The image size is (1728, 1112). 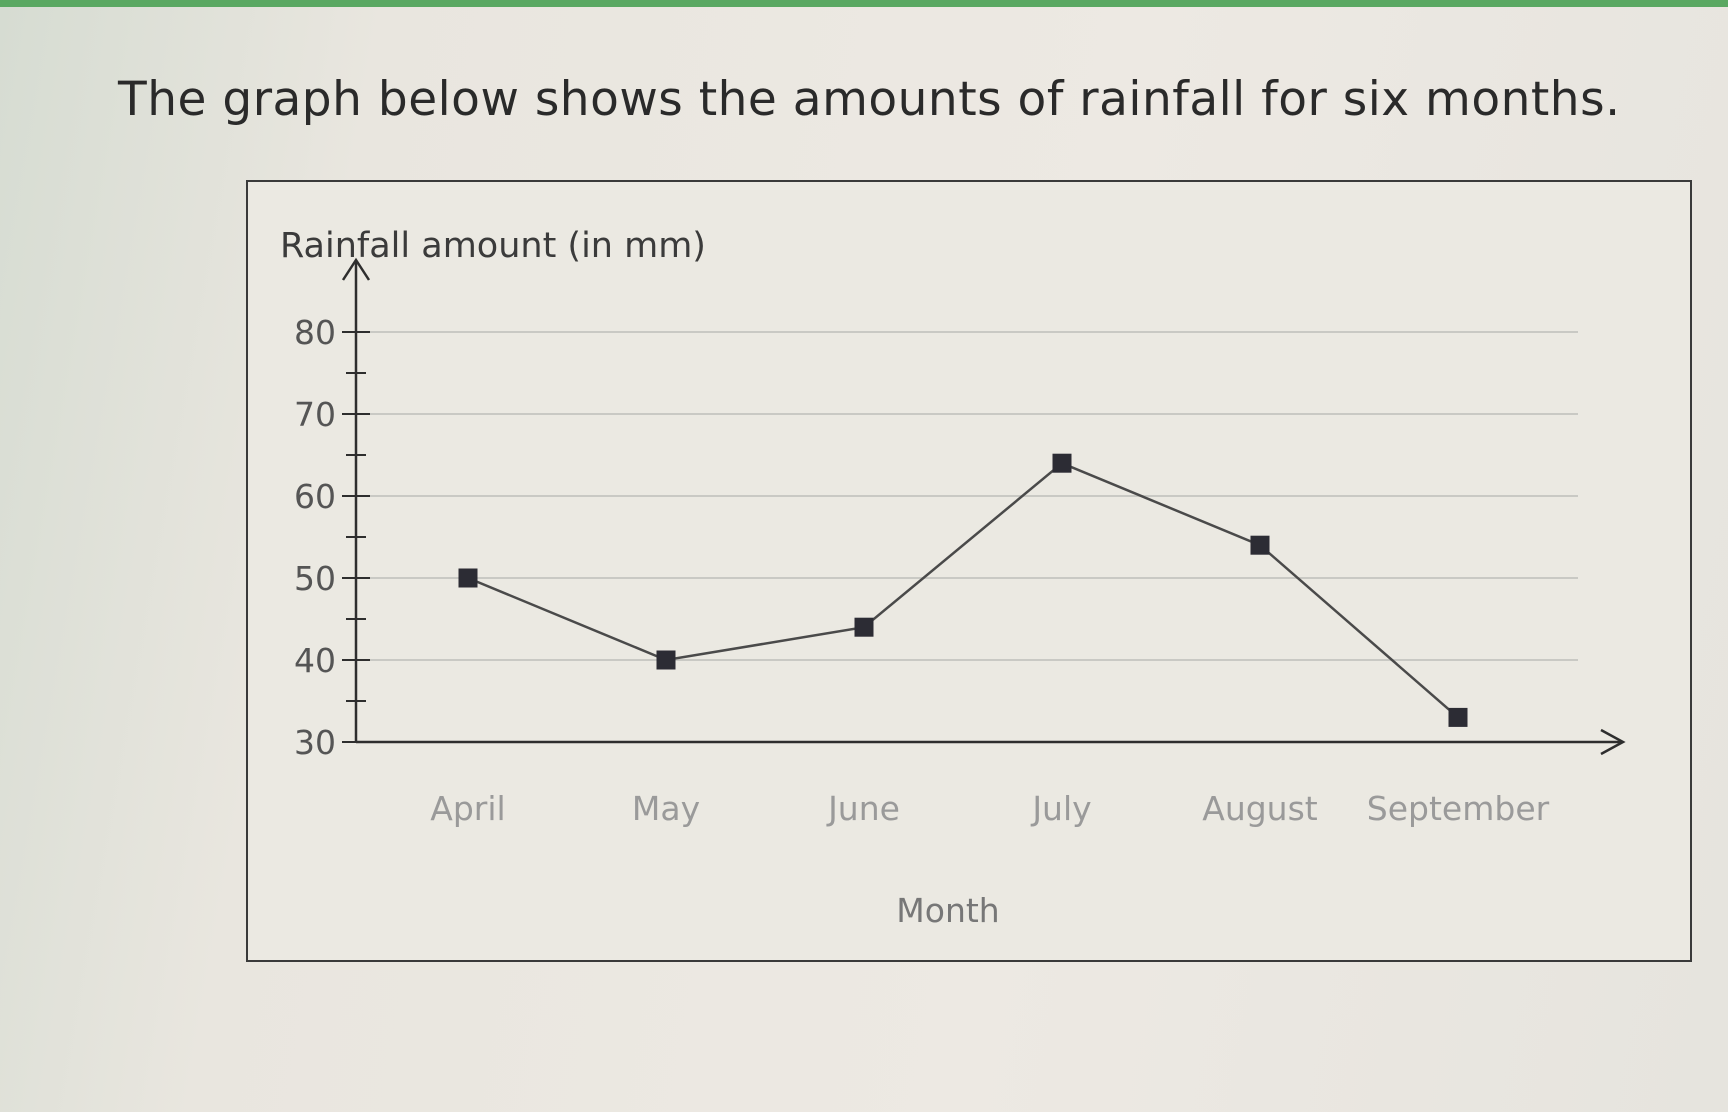 What do you see at coordinates (315, 414) in the screenshot?
I see `y-tick-label: 70` at bounding box center [315, 414].